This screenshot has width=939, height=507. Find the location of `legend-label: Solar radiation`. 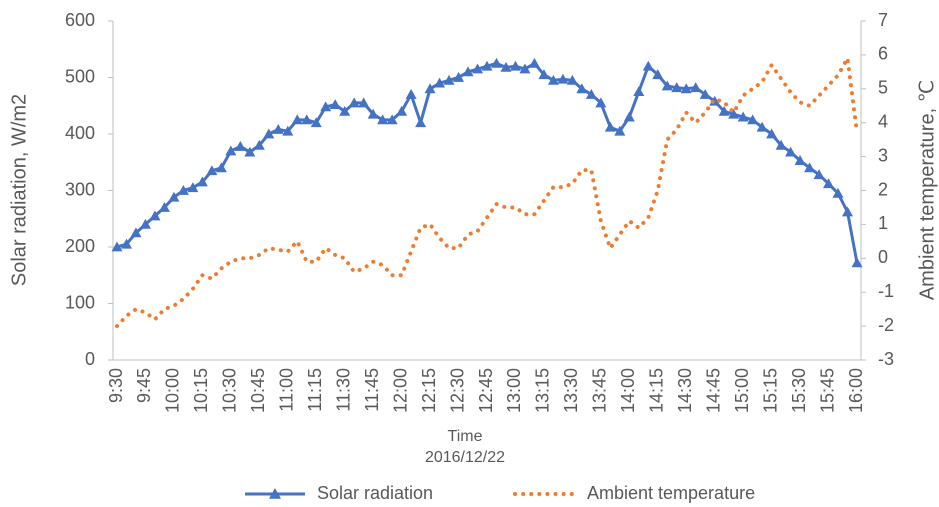

legend-label: Solar radiation is located at coordinates (375, 493).